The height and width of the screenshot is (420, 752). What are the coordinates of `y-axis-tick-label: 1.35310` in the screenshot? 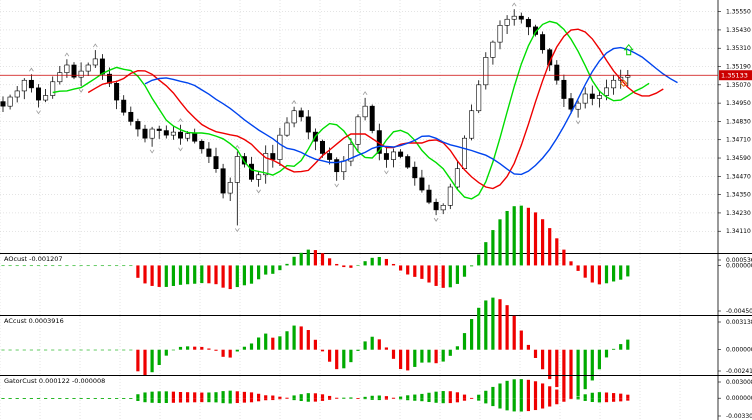 It's located at (738, 48).